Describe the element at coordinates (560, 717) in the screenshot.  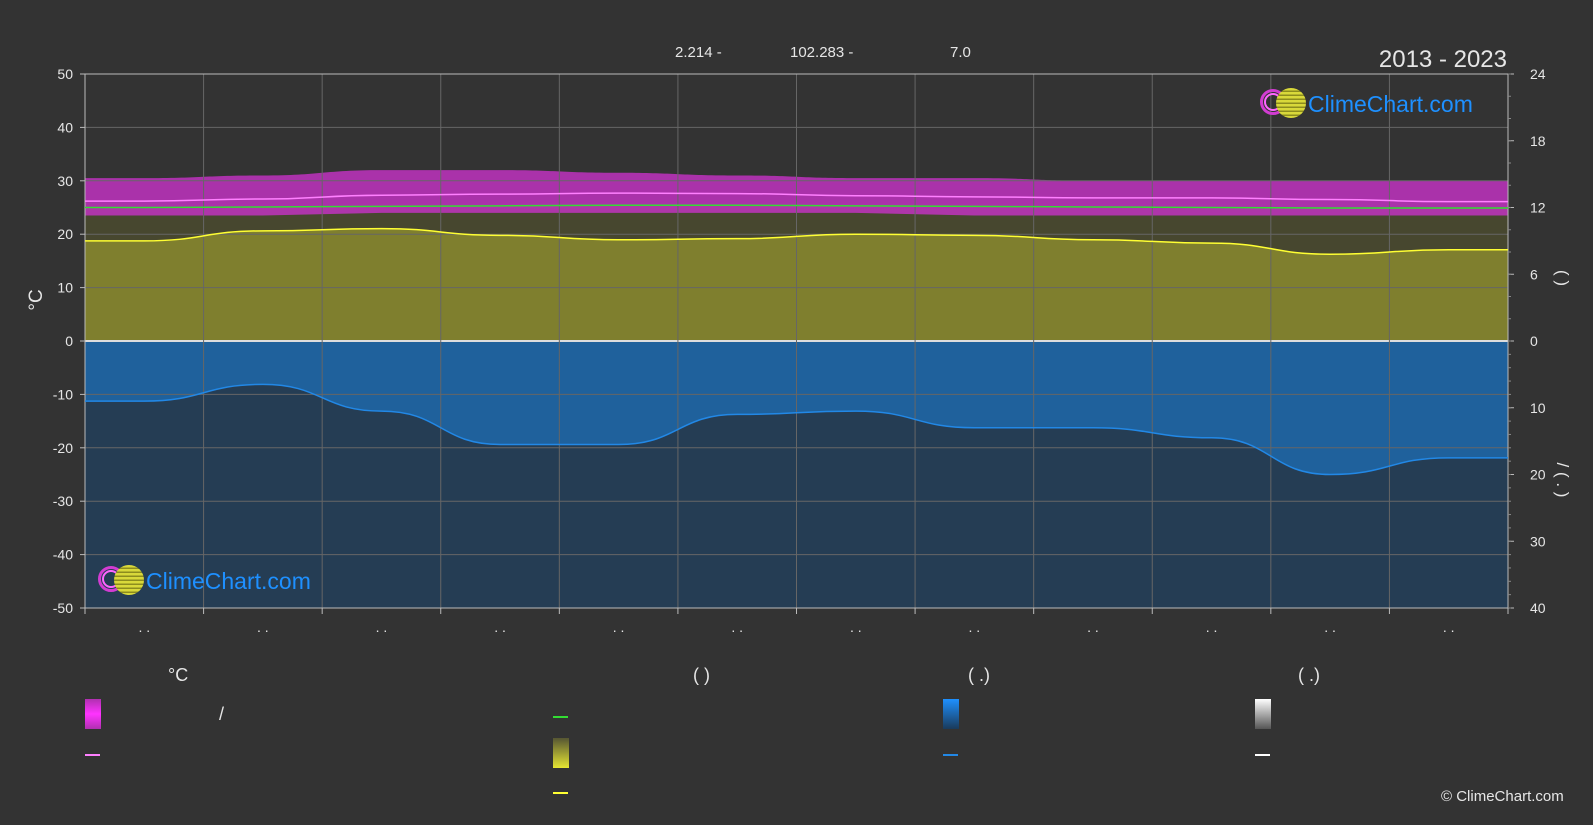
I see `daylight-line-swatch` at that location.